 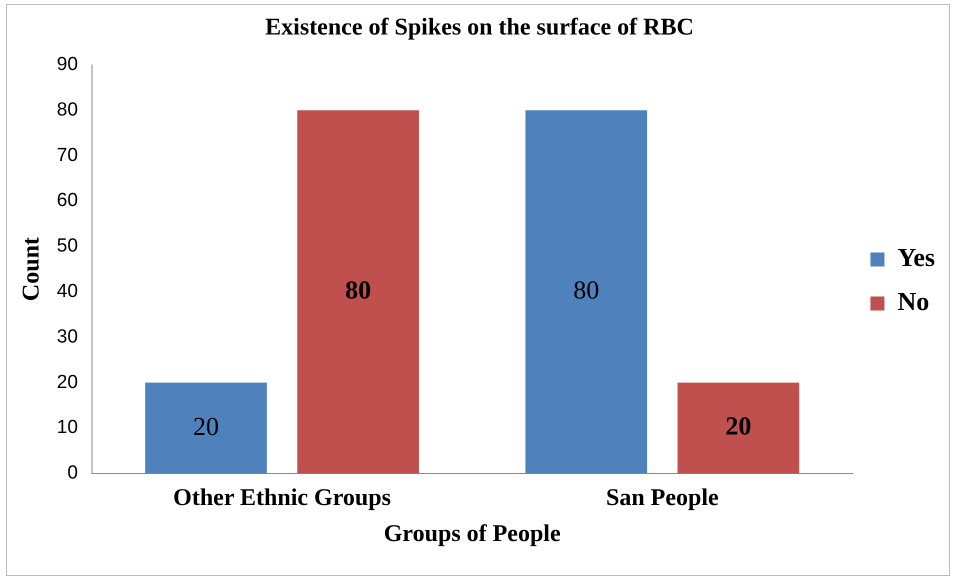 I want to click on x-axis-title: Groups of People, so click(x=472, y=533).